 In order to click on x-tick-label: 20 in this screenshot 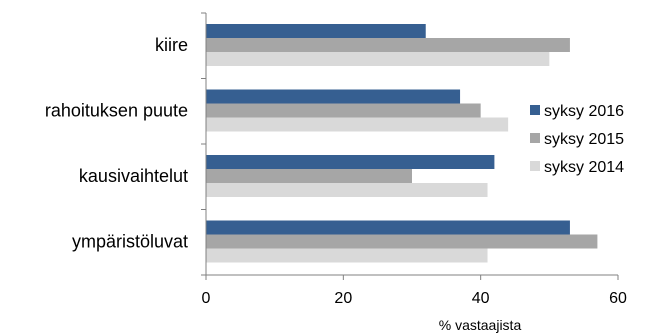, I will do `click(343, 298)`.